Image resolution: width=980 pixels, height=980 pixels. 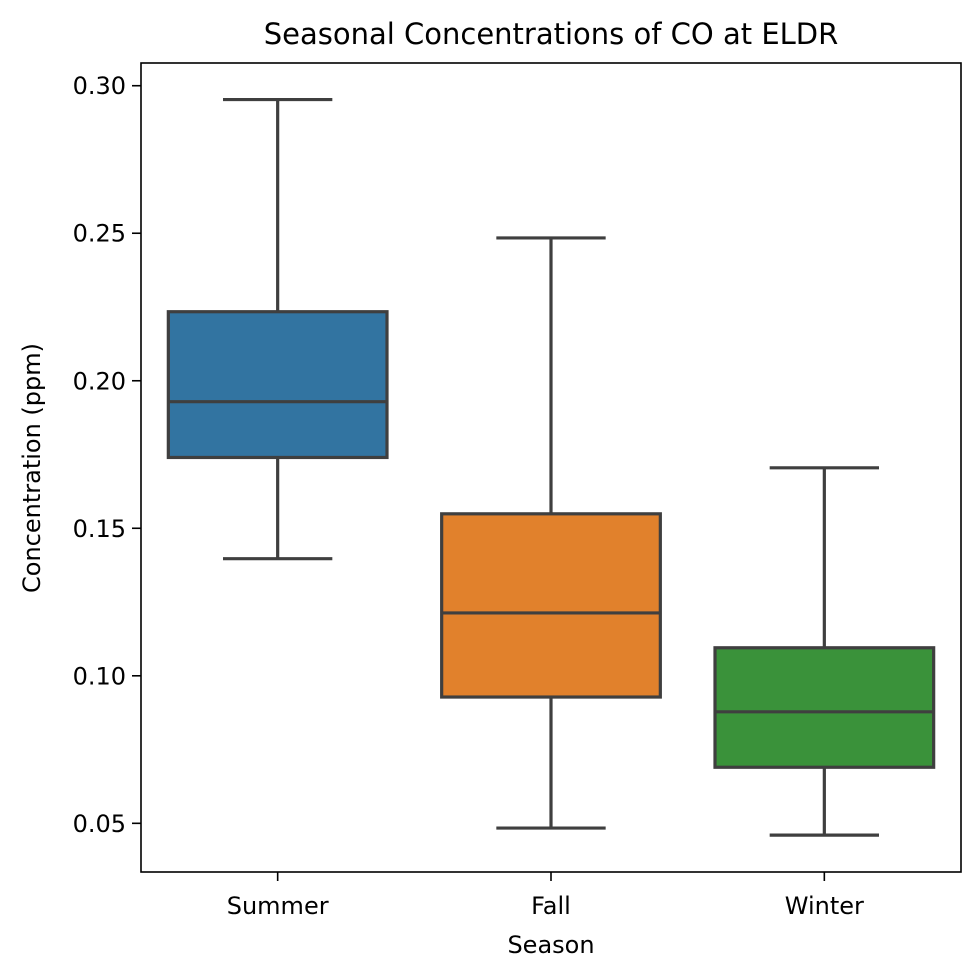 I want to click on x-tick-label-winter: Winter, so click(x=824, y=906).